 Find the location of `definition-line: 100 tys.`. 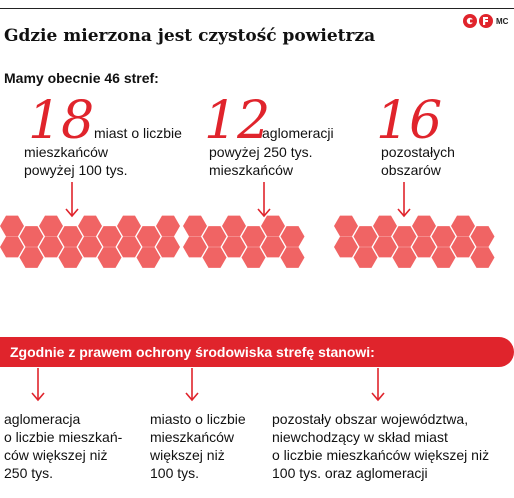

definition-line: 100 tys. is located at coordinates (175, 473).